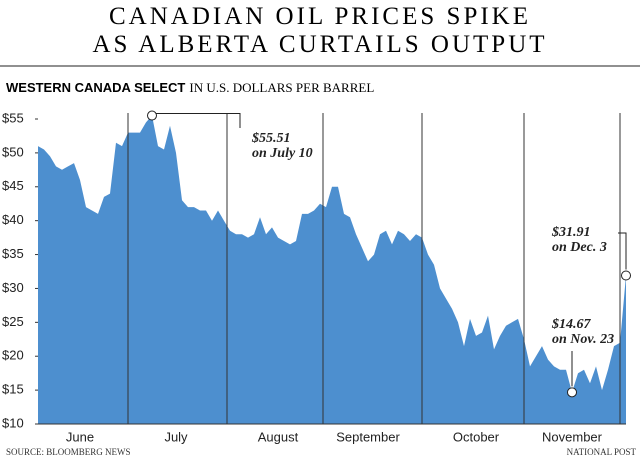 This screenshot has width=640, height=463. I want to click on y-tick-label: $25, so click(13, 321).